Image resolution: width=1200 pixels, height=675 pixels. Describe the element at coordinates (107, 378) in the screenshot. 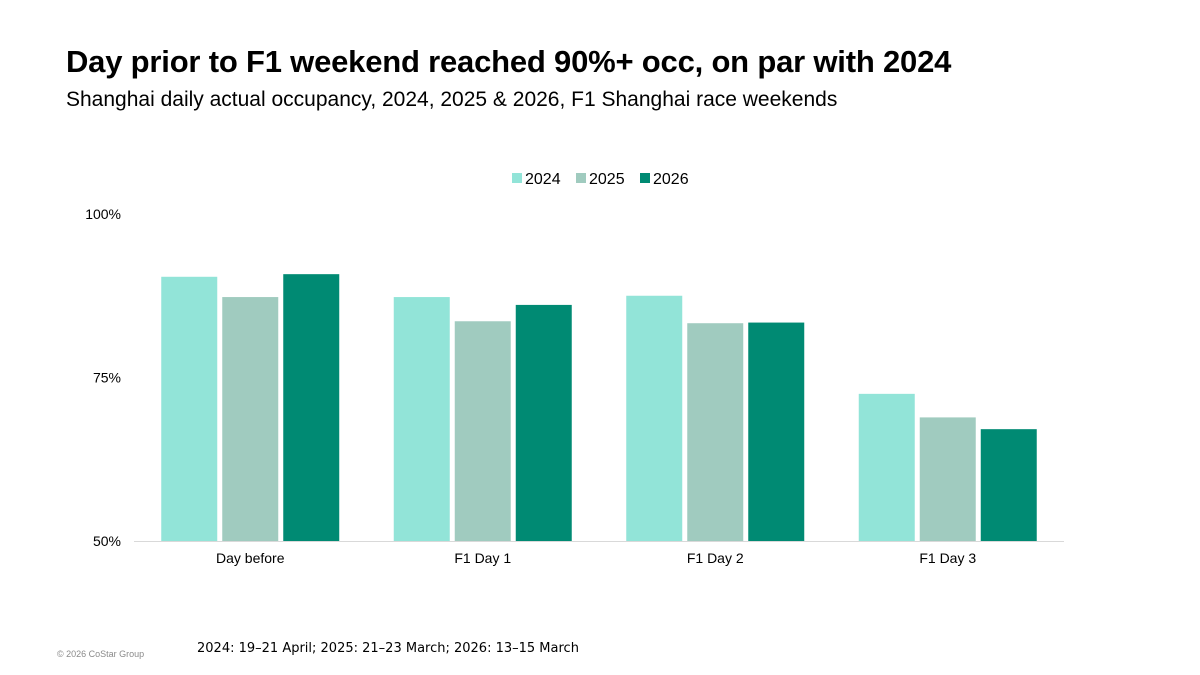

I see `y-tick-label: 75%` at that location.